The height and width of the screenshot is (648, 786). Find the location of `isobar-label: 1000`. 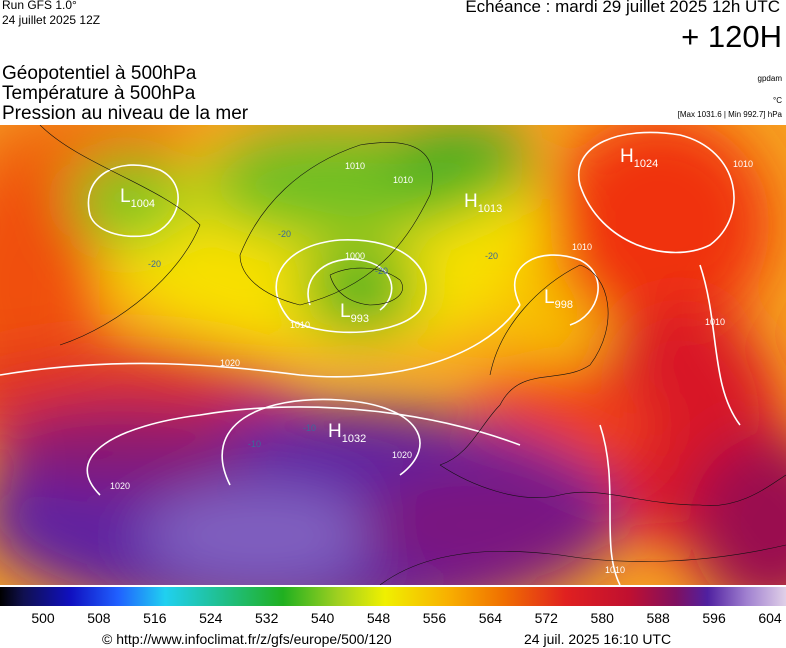

isobar-label: 1000 is located at coordinates (355, 256).